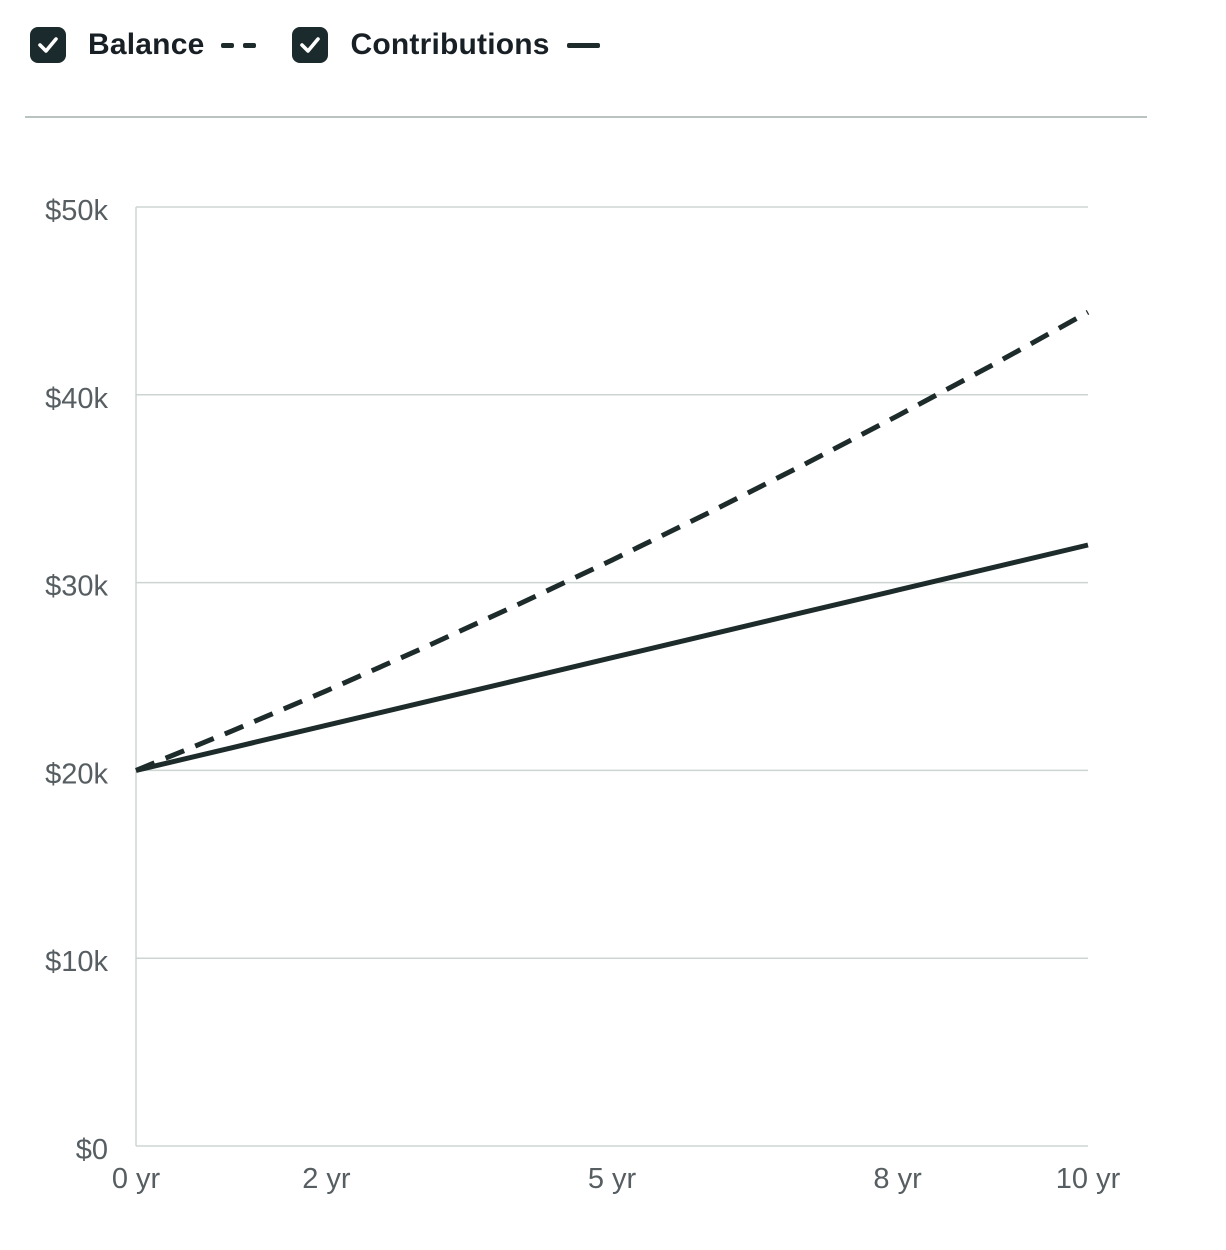 The height and width of the screenshot is (1250, 1226). I want to click on solid-line-sample, so click(583, 45).